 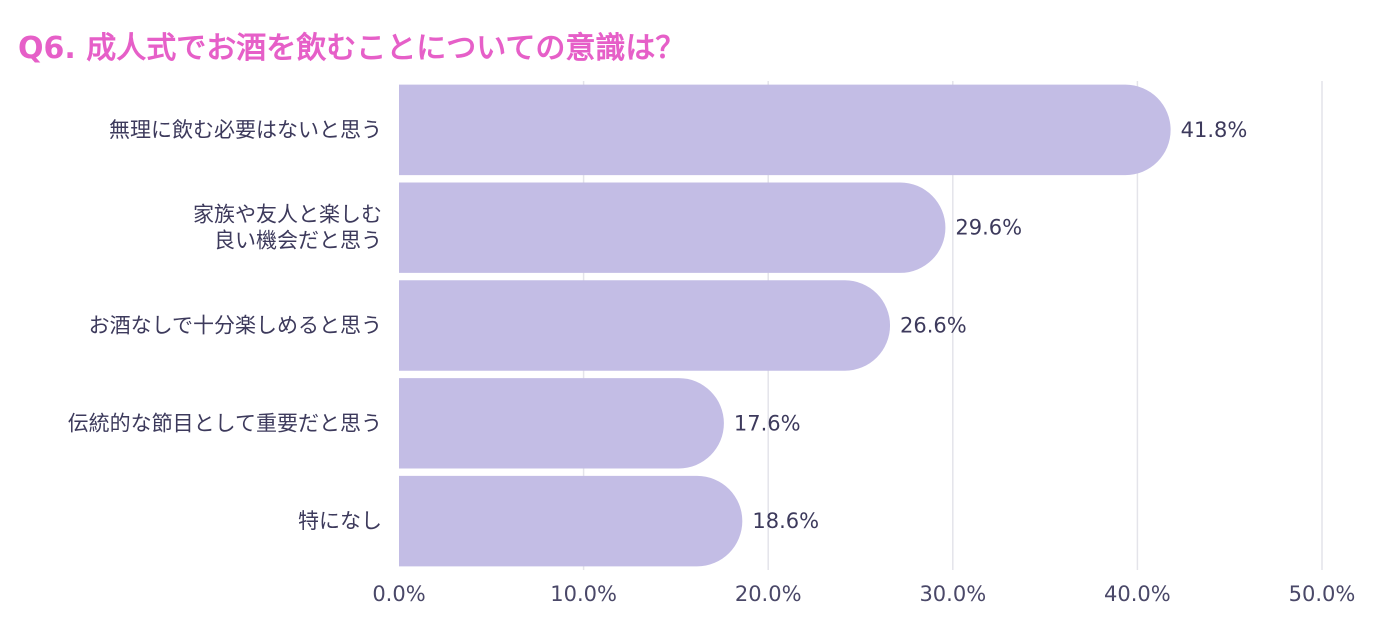 What do you see at coordinates (863, 594) in the screenshot?
I see `x-axis-tick-labels: 0.0% 10.0% 20.0% 30.0% 40.0% 50.0%` at bounding box center [863, 594].